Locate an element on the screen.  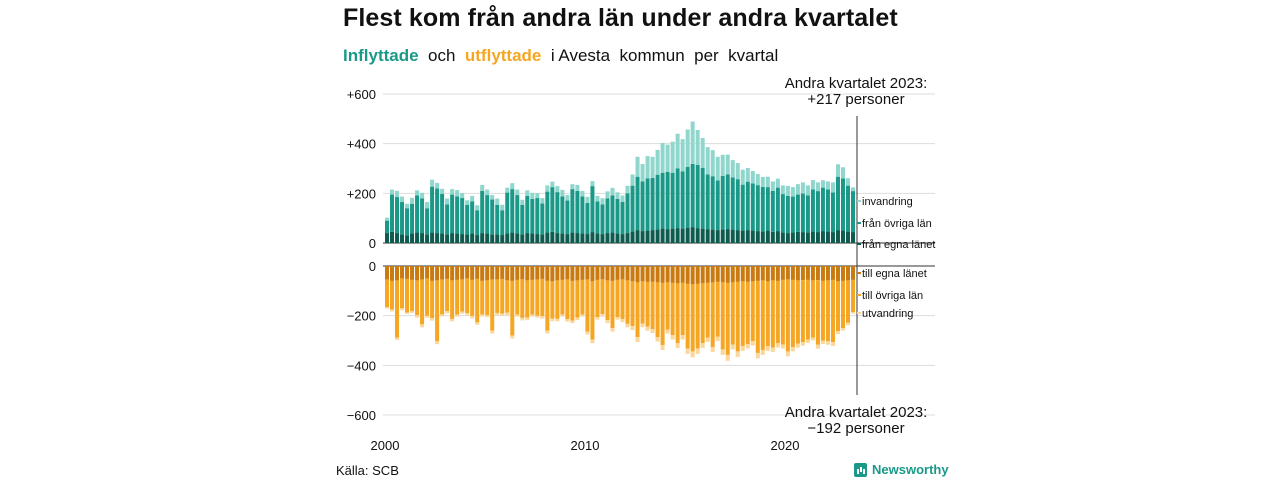
x-tick-label: 2000 is located at coordinates (385, 445).